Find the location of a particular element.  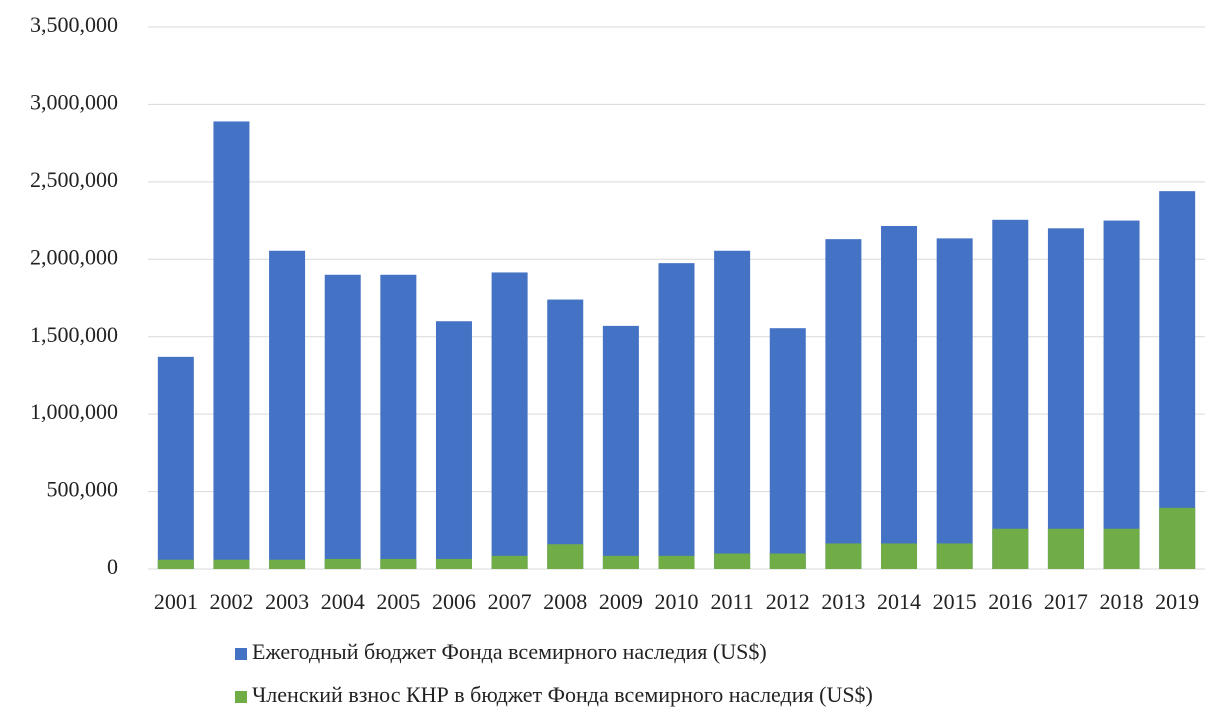

x-tick-label: 2011 is located at coordinates (732, 601).